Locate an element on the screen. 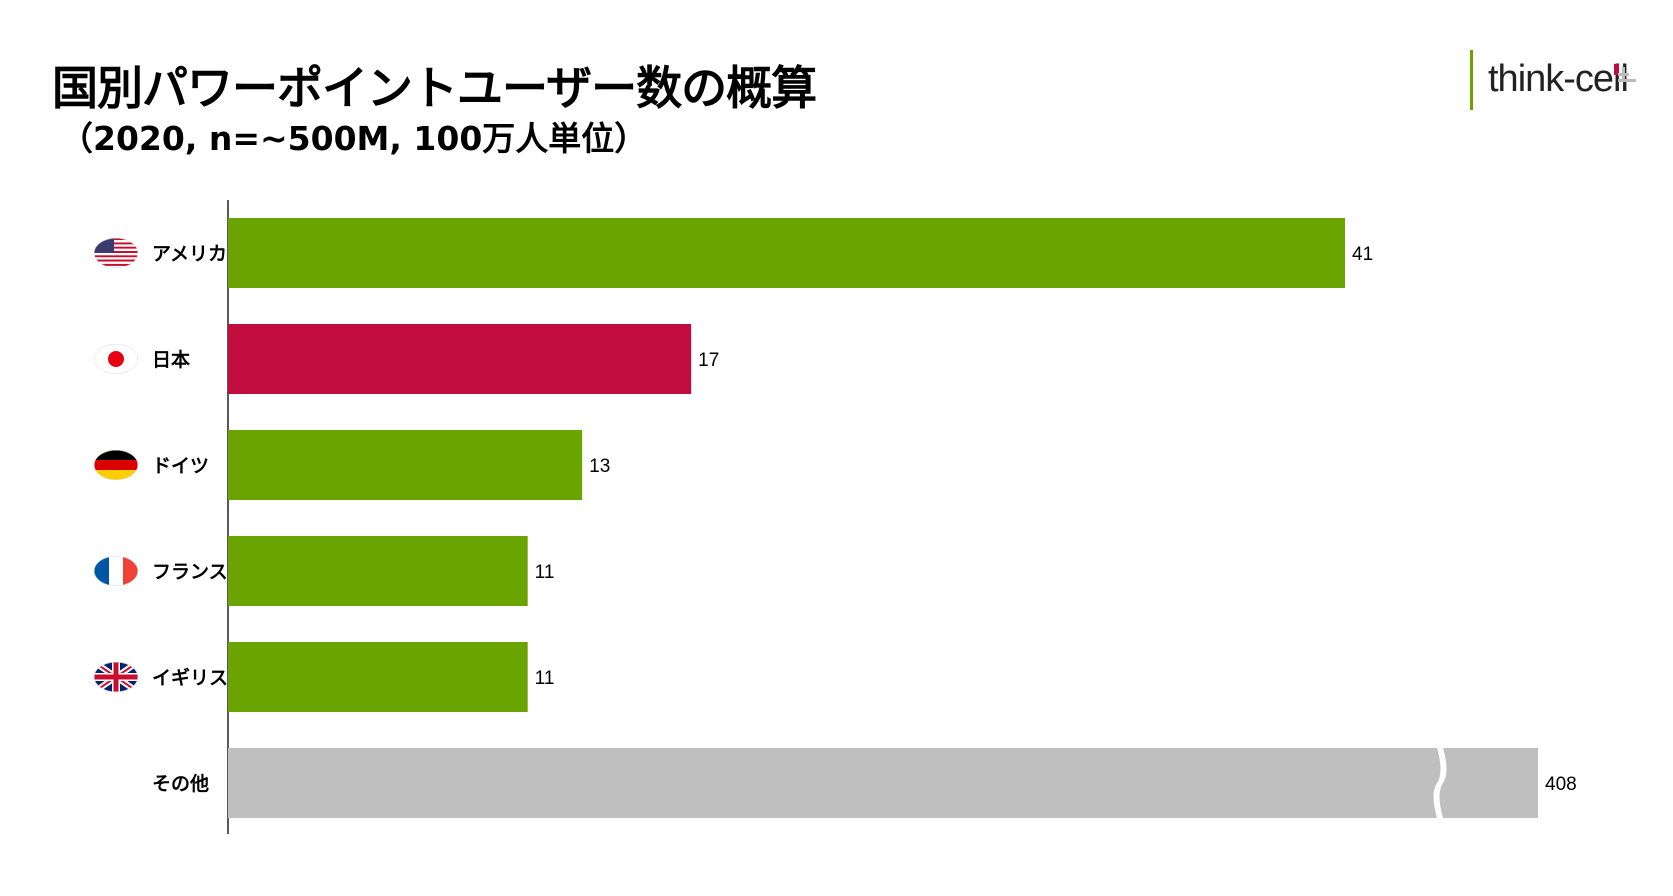  uk-flag-icon is located at coordinates (116, 677).